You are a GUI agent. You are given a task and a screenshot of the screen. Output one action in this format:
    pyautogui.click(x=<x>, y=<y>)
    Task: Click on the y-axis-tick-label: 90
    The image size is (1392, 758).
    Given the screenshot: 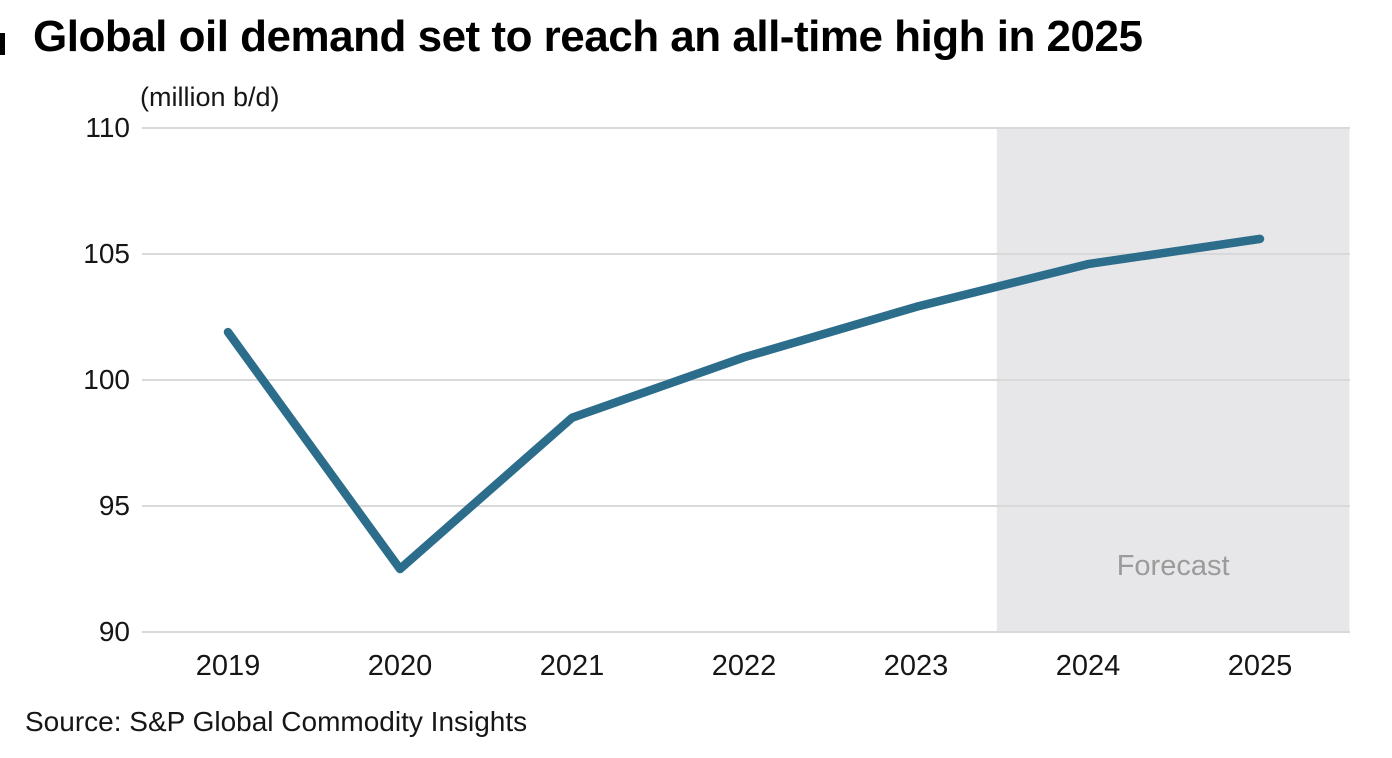 What is the action you would take?
    pyautogui.click(x=114, y=631)
    